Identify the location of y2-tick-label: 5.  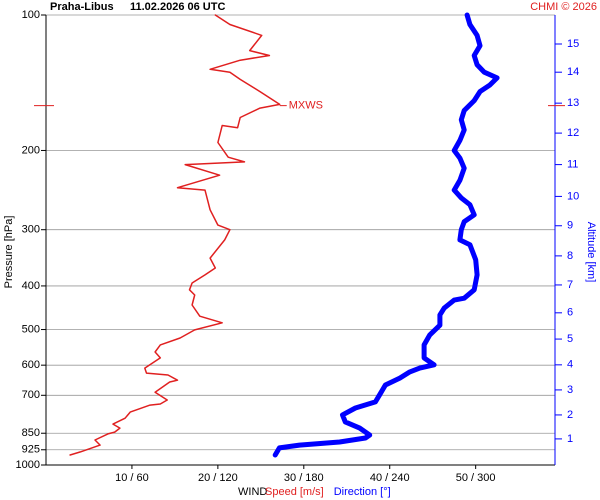
(570, 339).